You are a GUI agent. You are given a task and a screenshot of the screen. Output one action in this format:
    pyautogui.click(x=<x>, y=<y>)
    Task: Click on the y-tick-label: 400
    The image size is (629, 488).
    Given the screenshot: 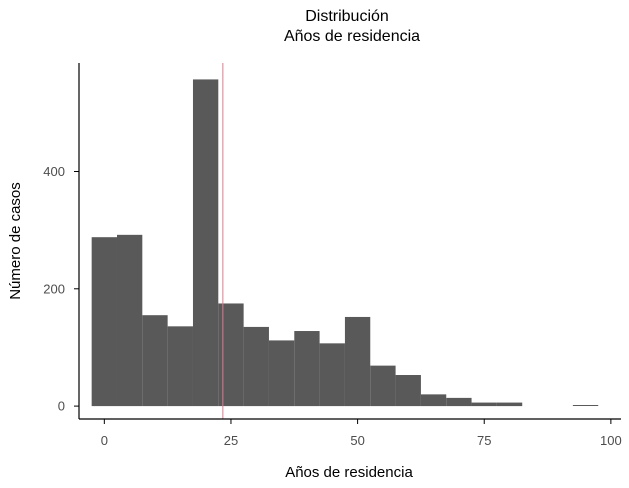 What is the action you would take?
    pyautogui.click(x=54, y=171)
    